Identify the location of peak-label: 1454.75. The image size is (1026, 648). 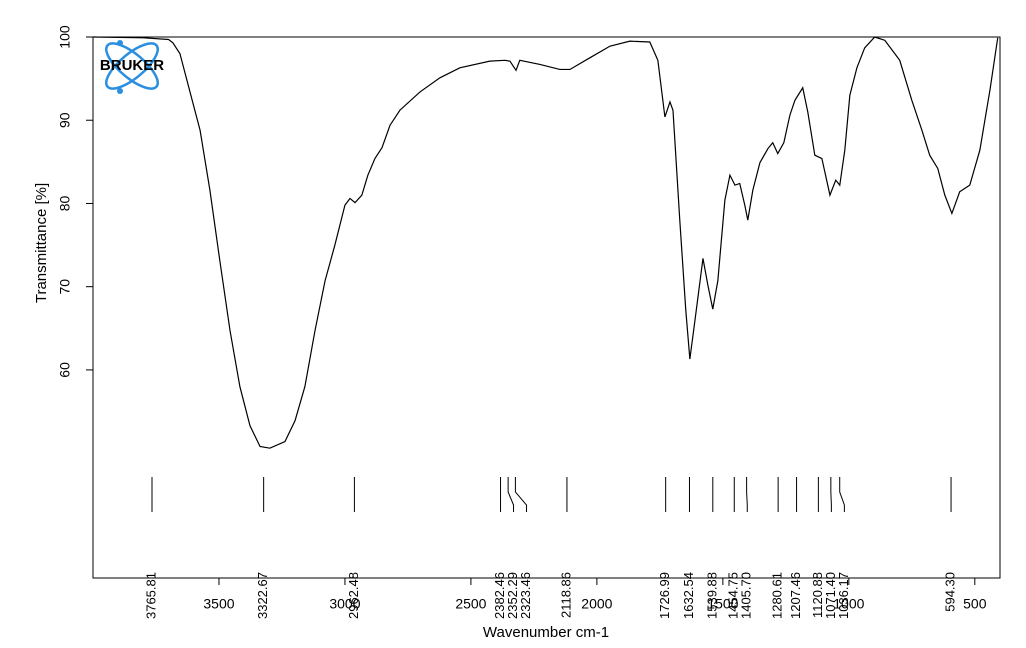
(733, 595).